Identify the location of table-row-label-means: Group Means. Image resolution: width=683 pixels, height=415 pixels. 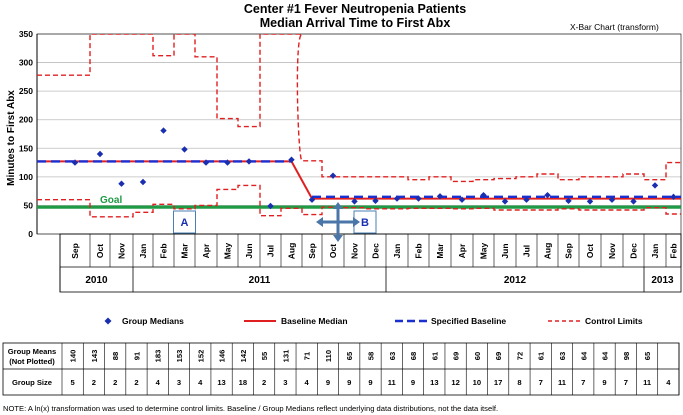
(32, 351).